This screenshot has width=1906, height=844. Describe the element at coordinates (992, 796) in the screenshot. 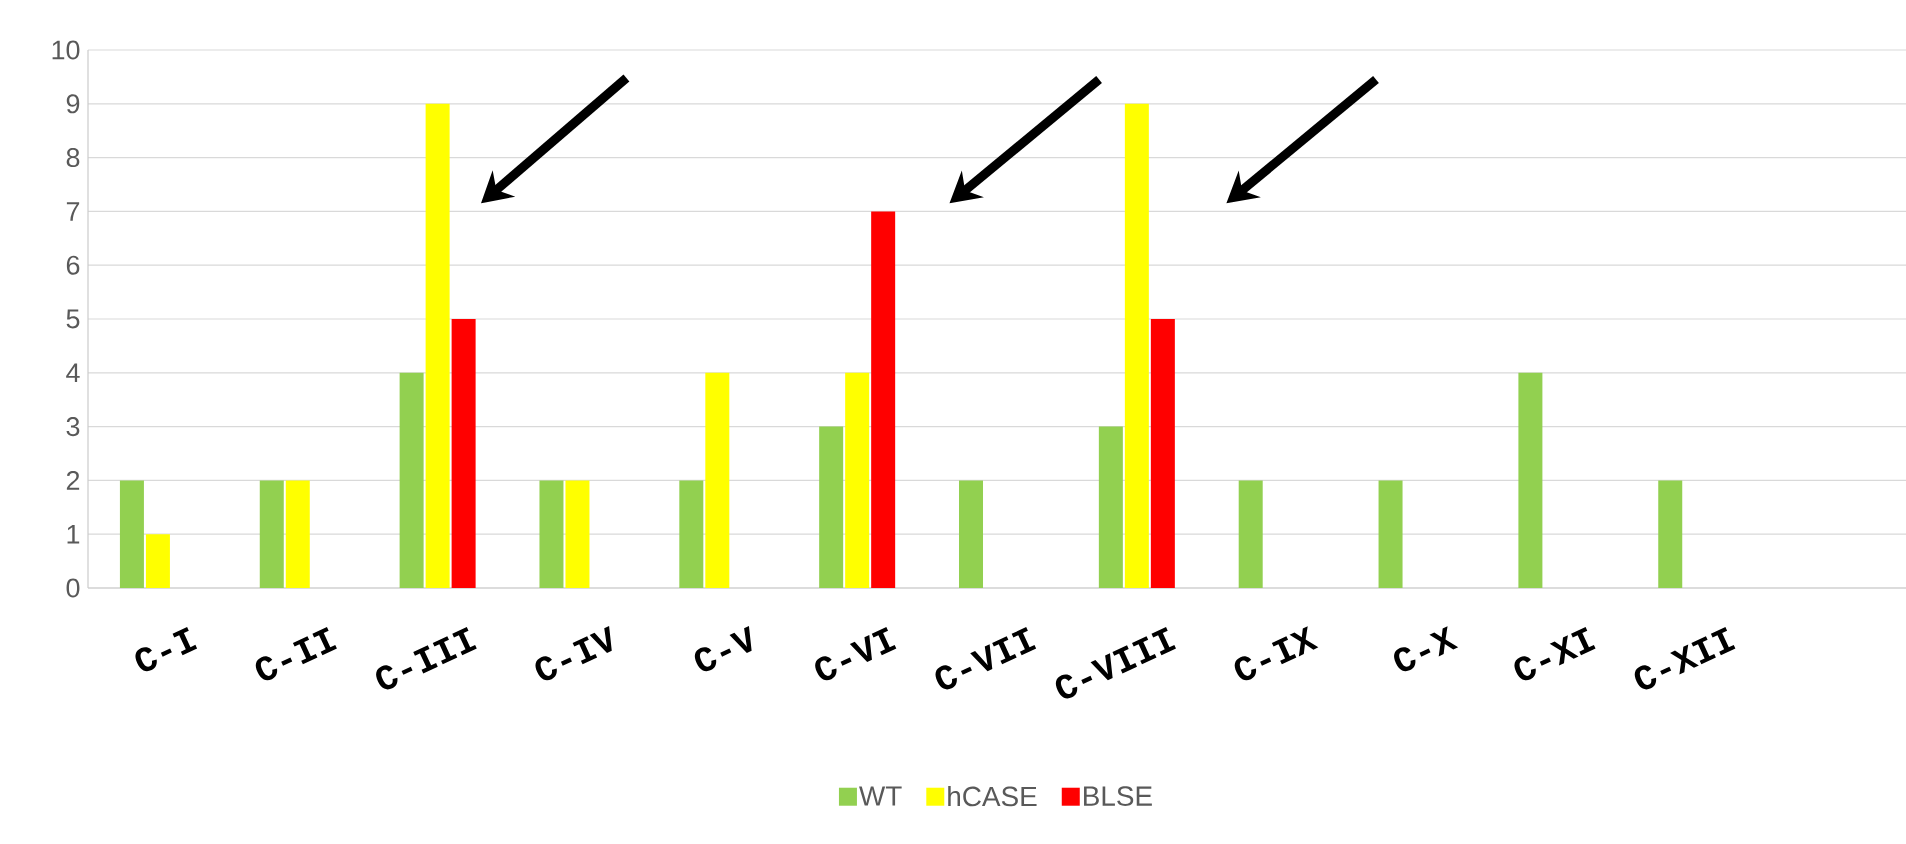

I see `legend-label: hCASE` at that location.